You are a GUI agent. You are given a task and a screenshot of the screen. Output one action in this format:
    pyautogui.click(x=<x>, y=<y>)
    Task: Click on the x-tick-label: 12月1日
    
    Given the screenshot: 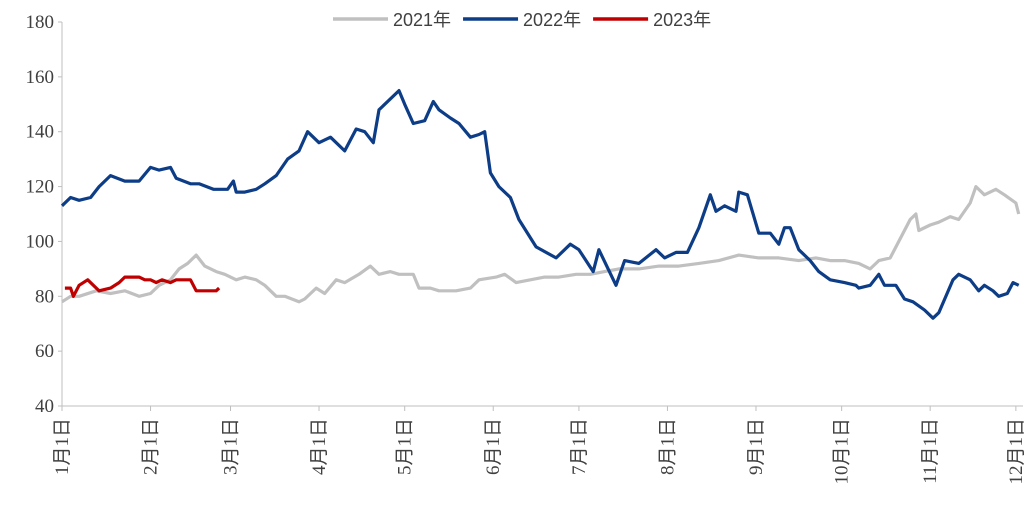 What is the action you would take?
    pyautogui.click(x=1016, y=451)
    